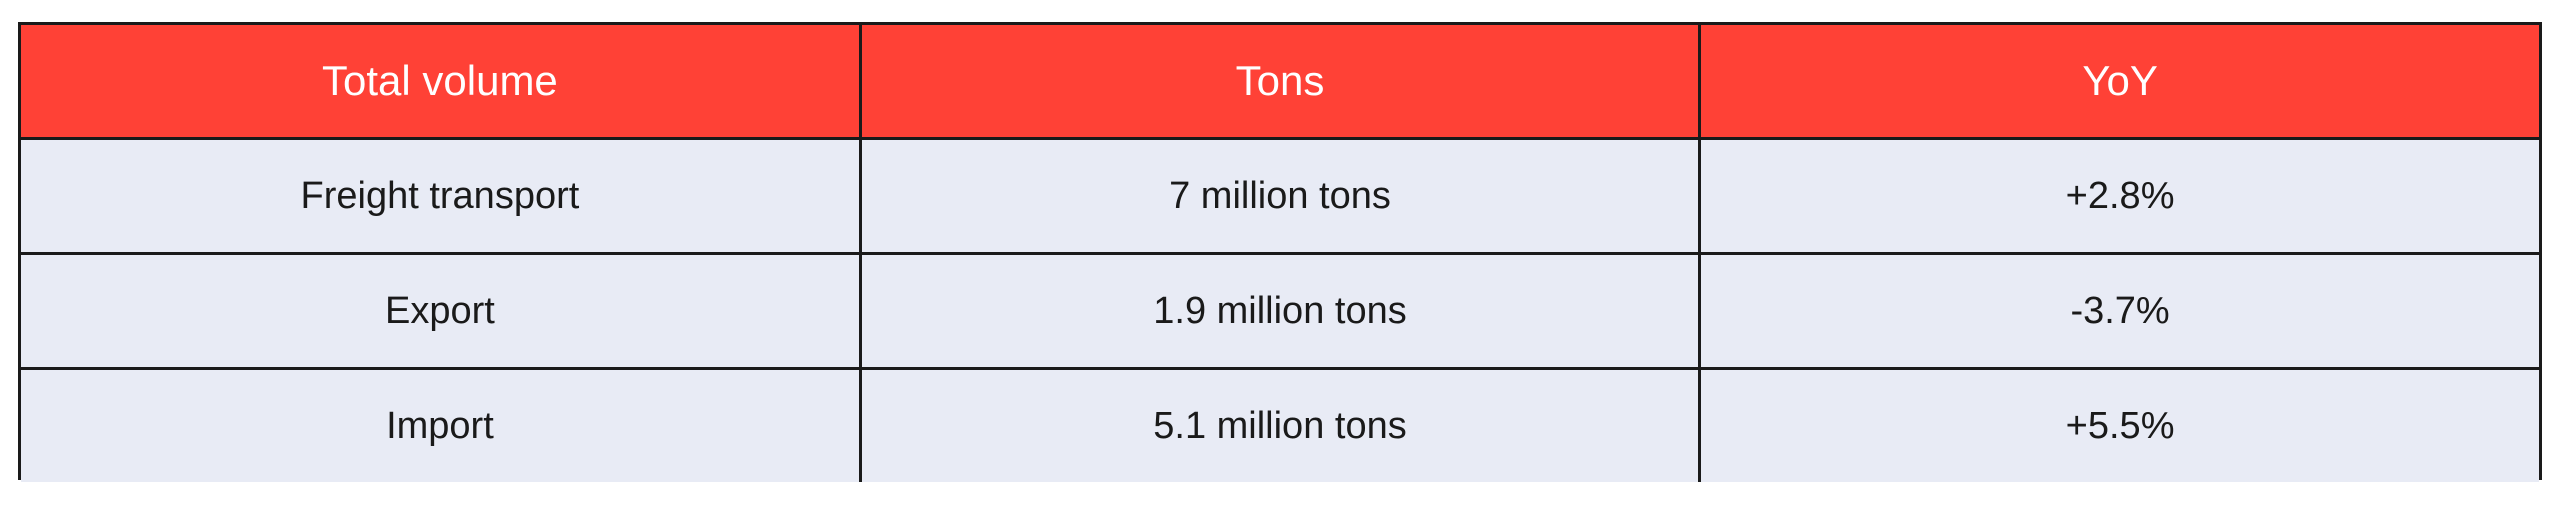  What do you see at coordinates (441, 82) in the screenshot?
I see `column-header-total-volume: Total volume` at bounding box center [441, 82].